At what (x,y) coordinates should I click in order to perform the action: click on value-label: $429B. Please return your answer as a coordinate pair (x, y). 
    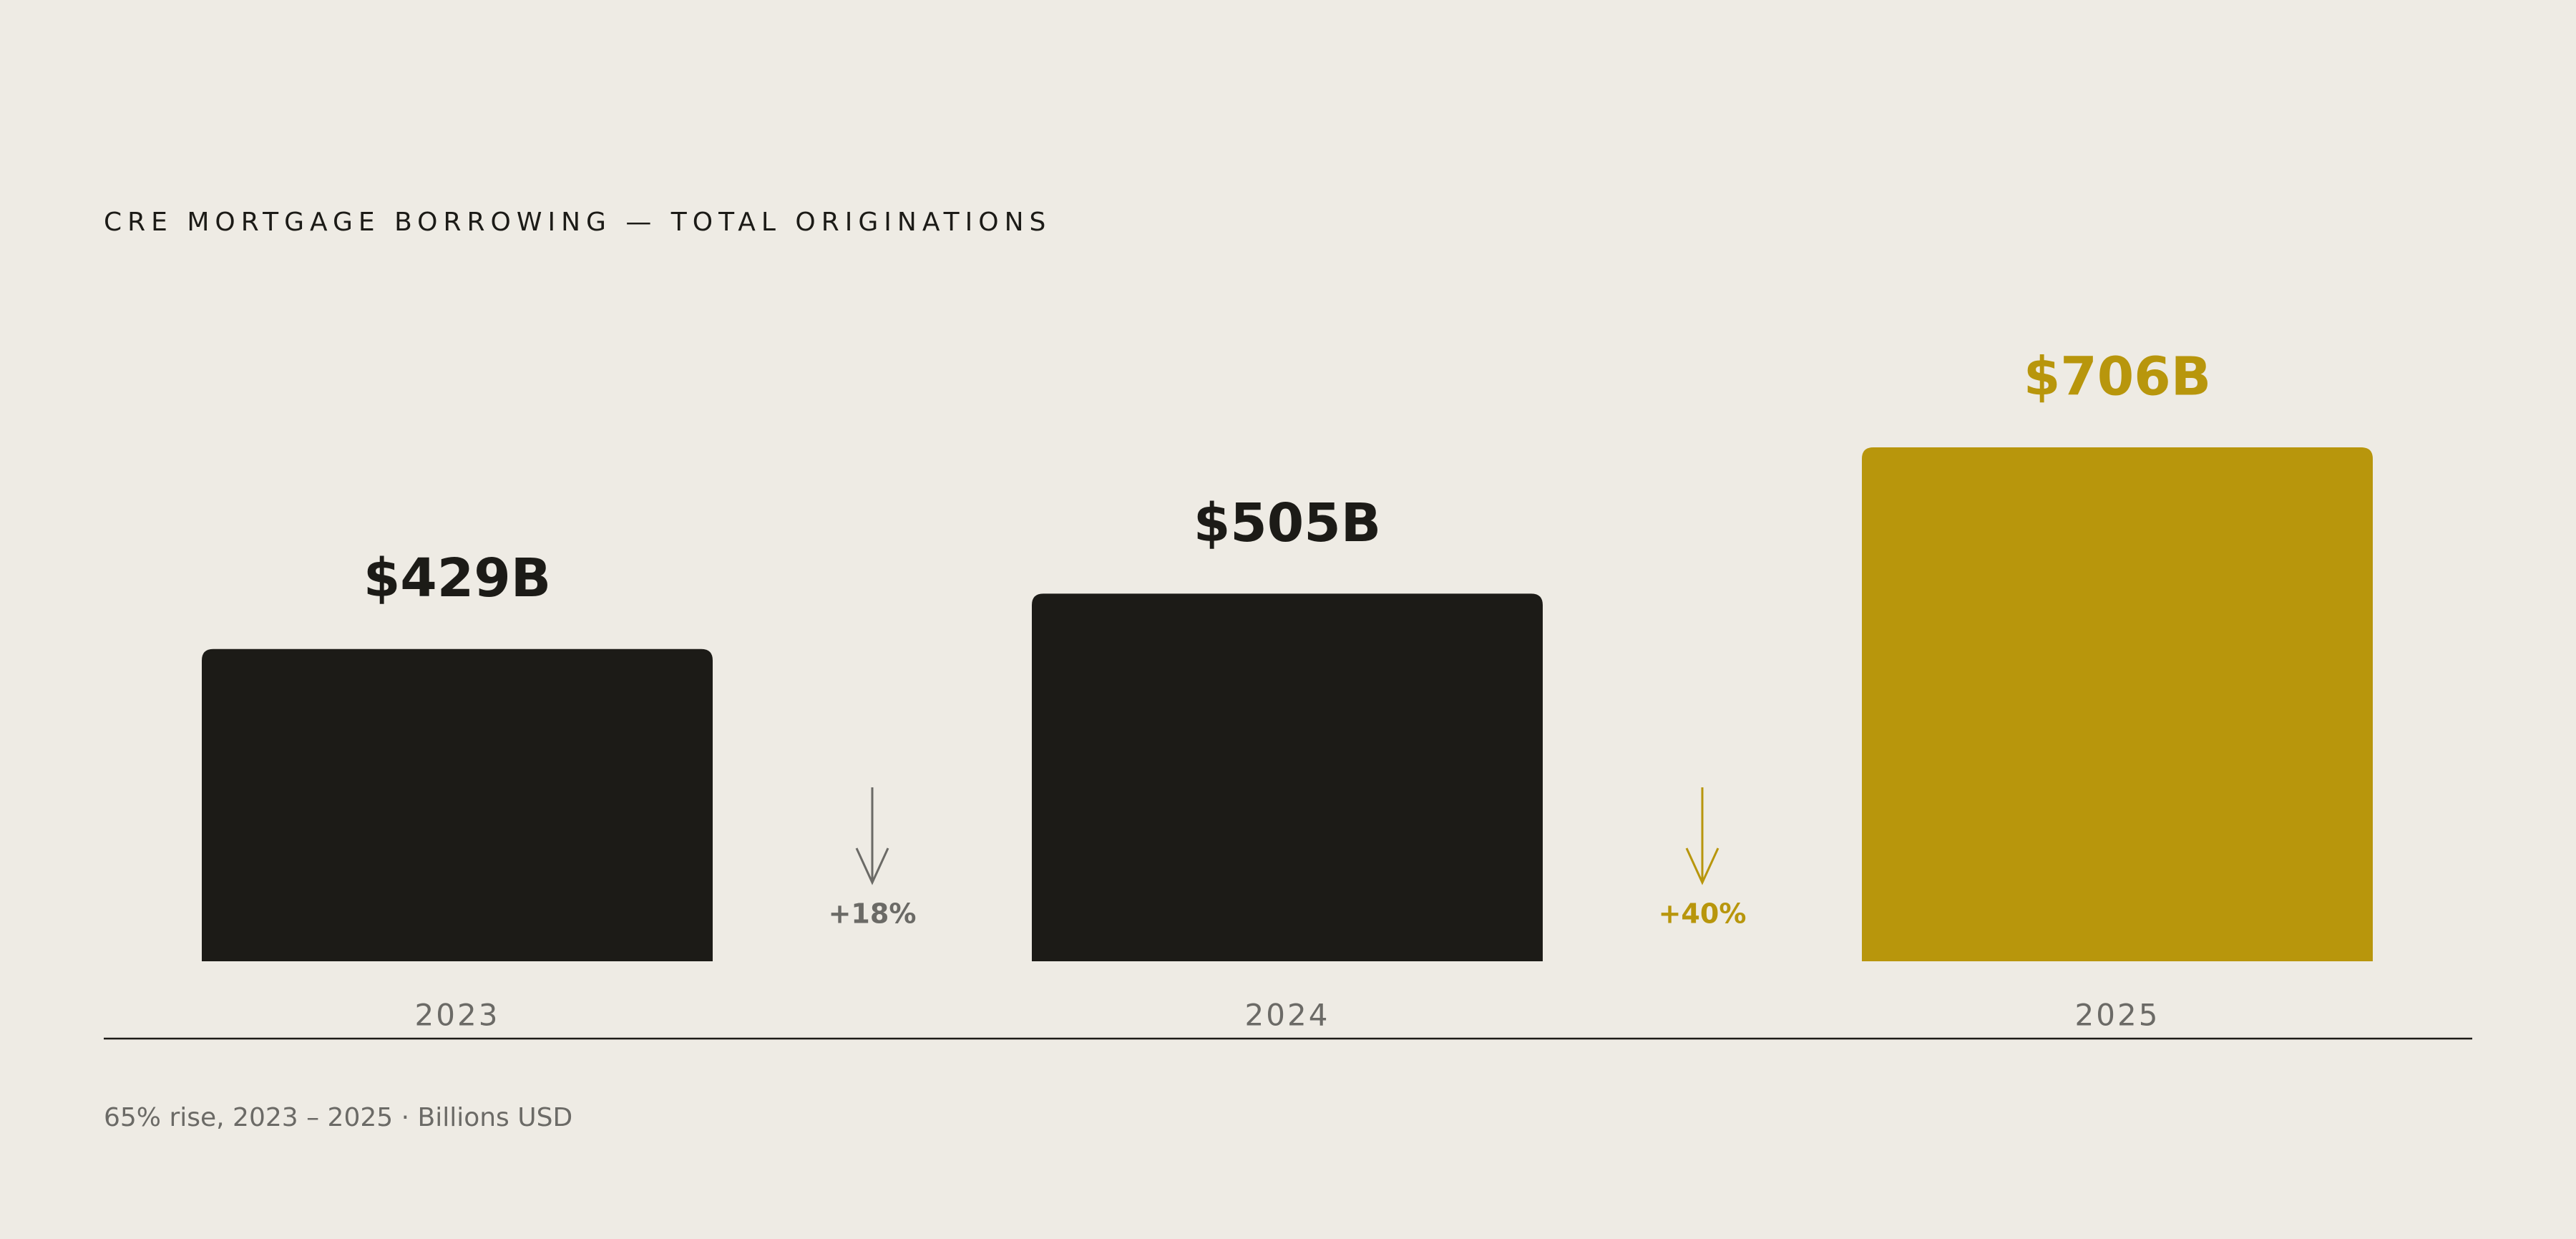
    Looking at the image, I should click on (457, 578).